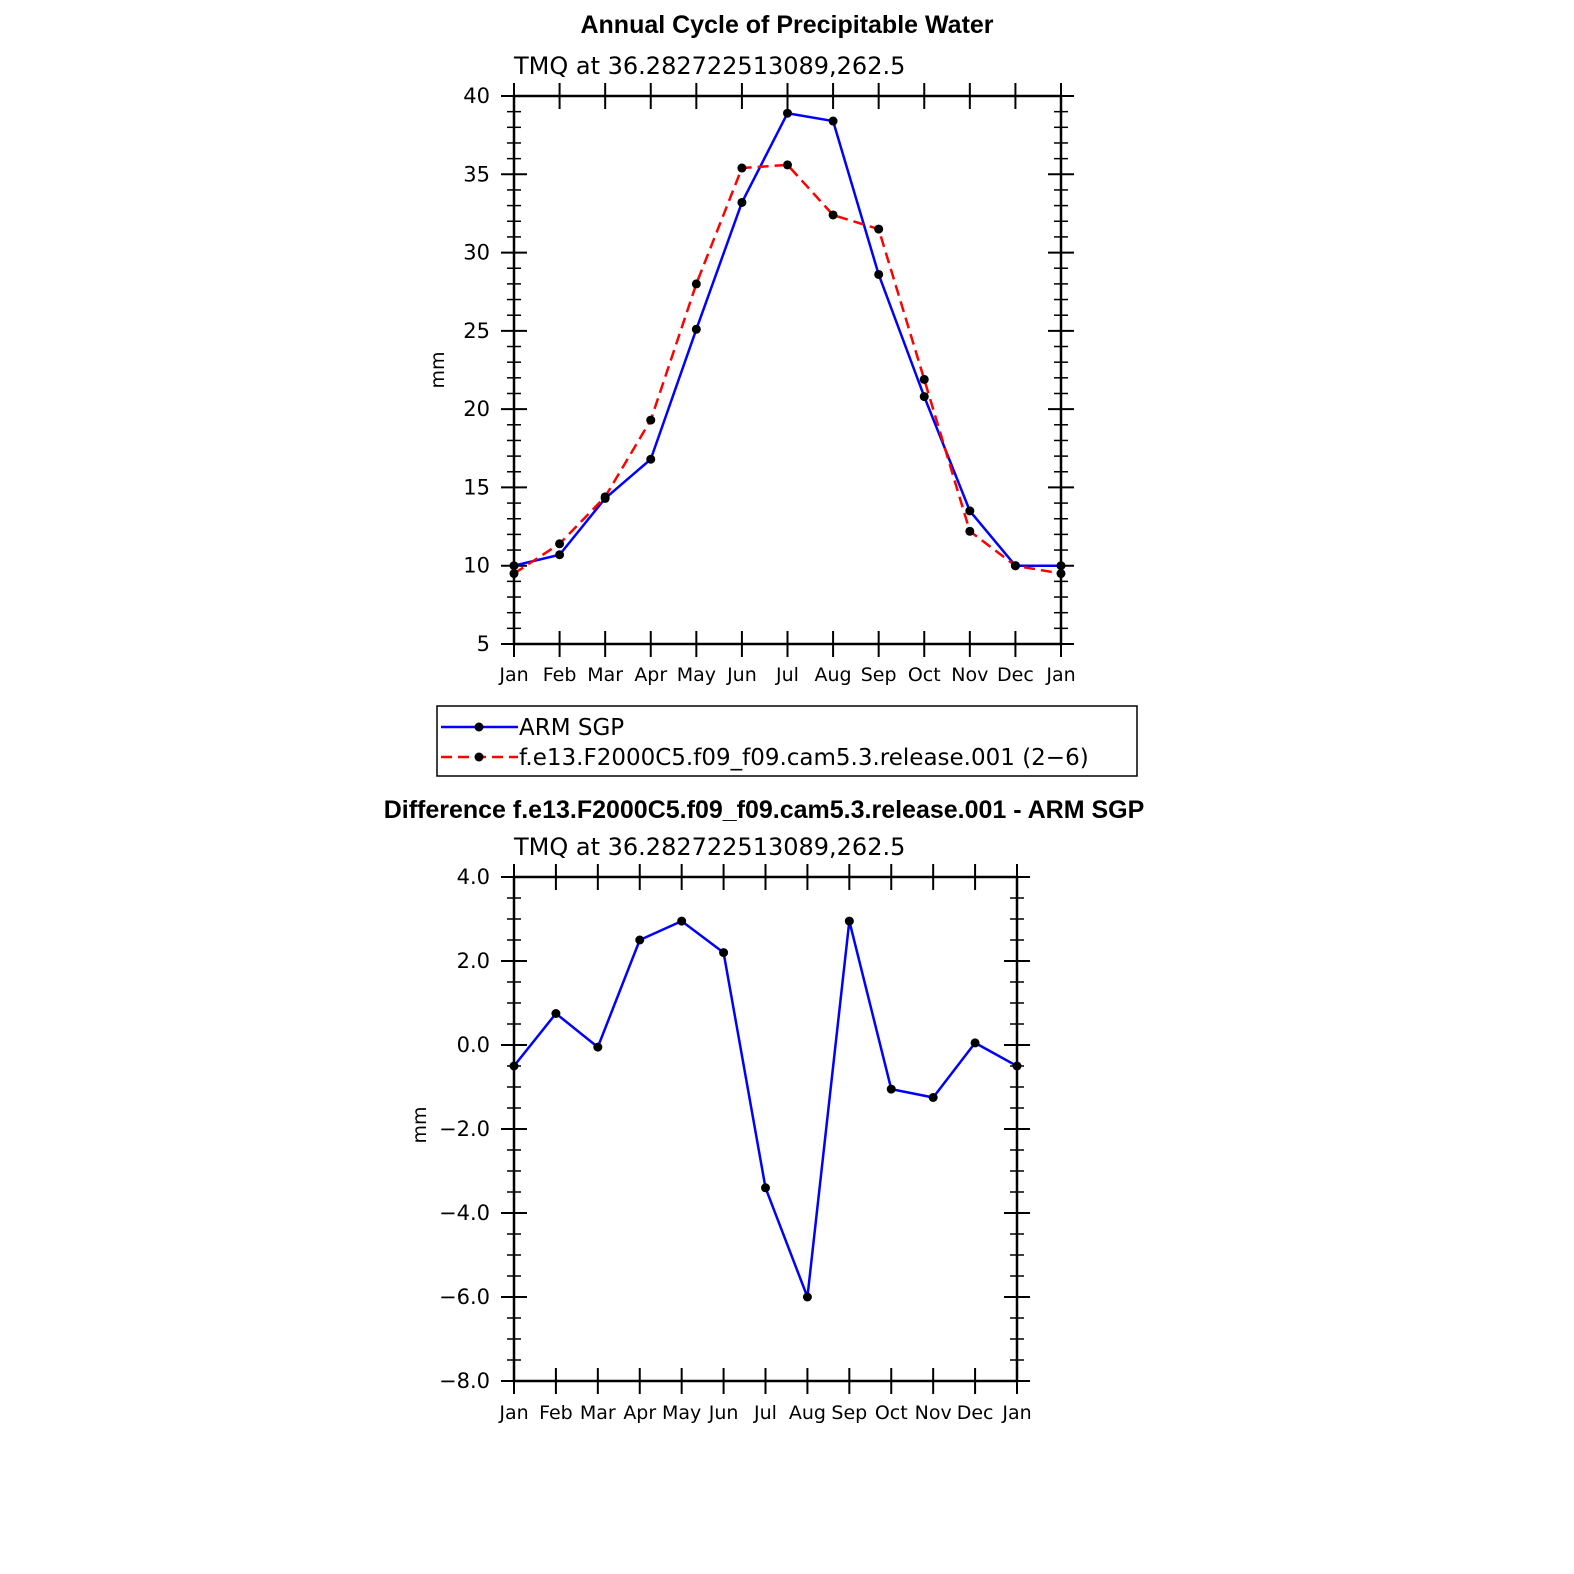 The width and height of the screenshot is (1574, 1574). Describe the element at coordinates (464, 1213) in the screenshot. I see `y-tick-label: −4.0` at that location.